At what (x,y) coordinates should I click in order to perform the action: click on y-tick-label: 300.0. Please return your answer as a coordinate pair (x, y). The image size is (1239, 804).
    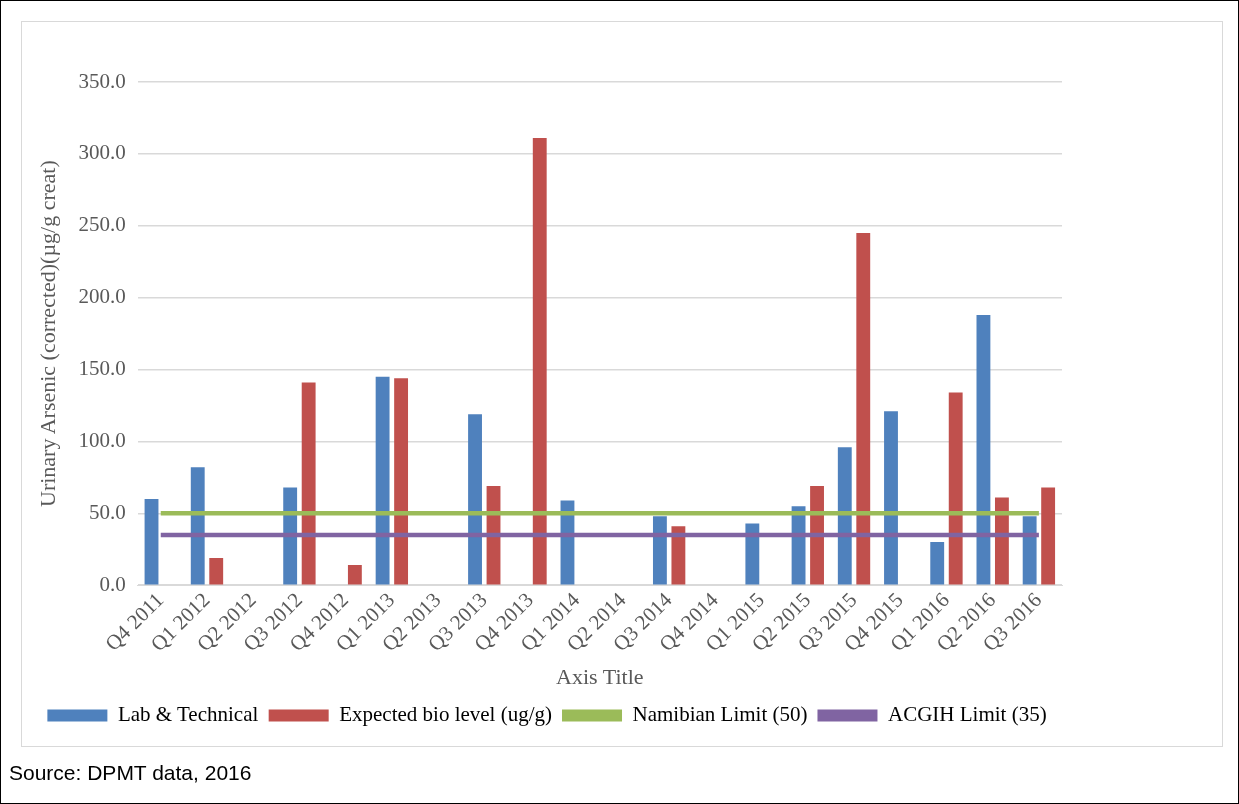
    Looking at the image, I should click on (102, 152).